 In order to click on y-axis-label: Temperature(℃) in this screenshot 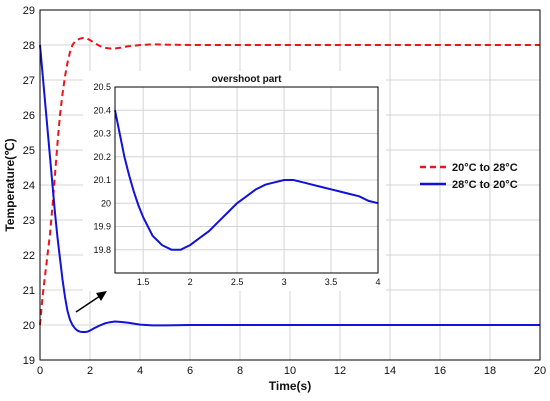, I will do `click(10, 184)`.